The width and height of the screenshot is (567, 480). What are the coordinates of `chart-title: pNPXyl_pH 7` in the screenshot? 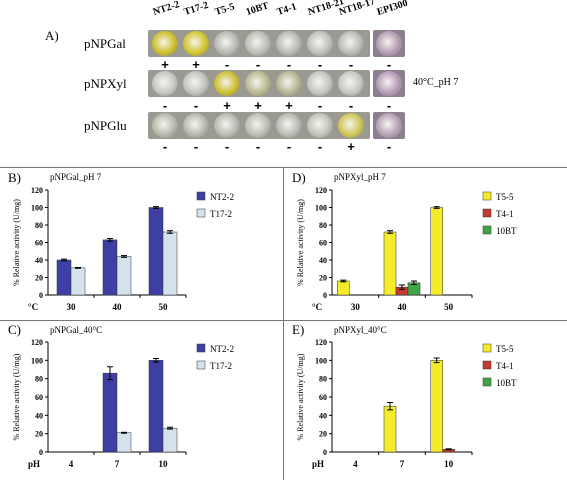 It's located at (360, 177).